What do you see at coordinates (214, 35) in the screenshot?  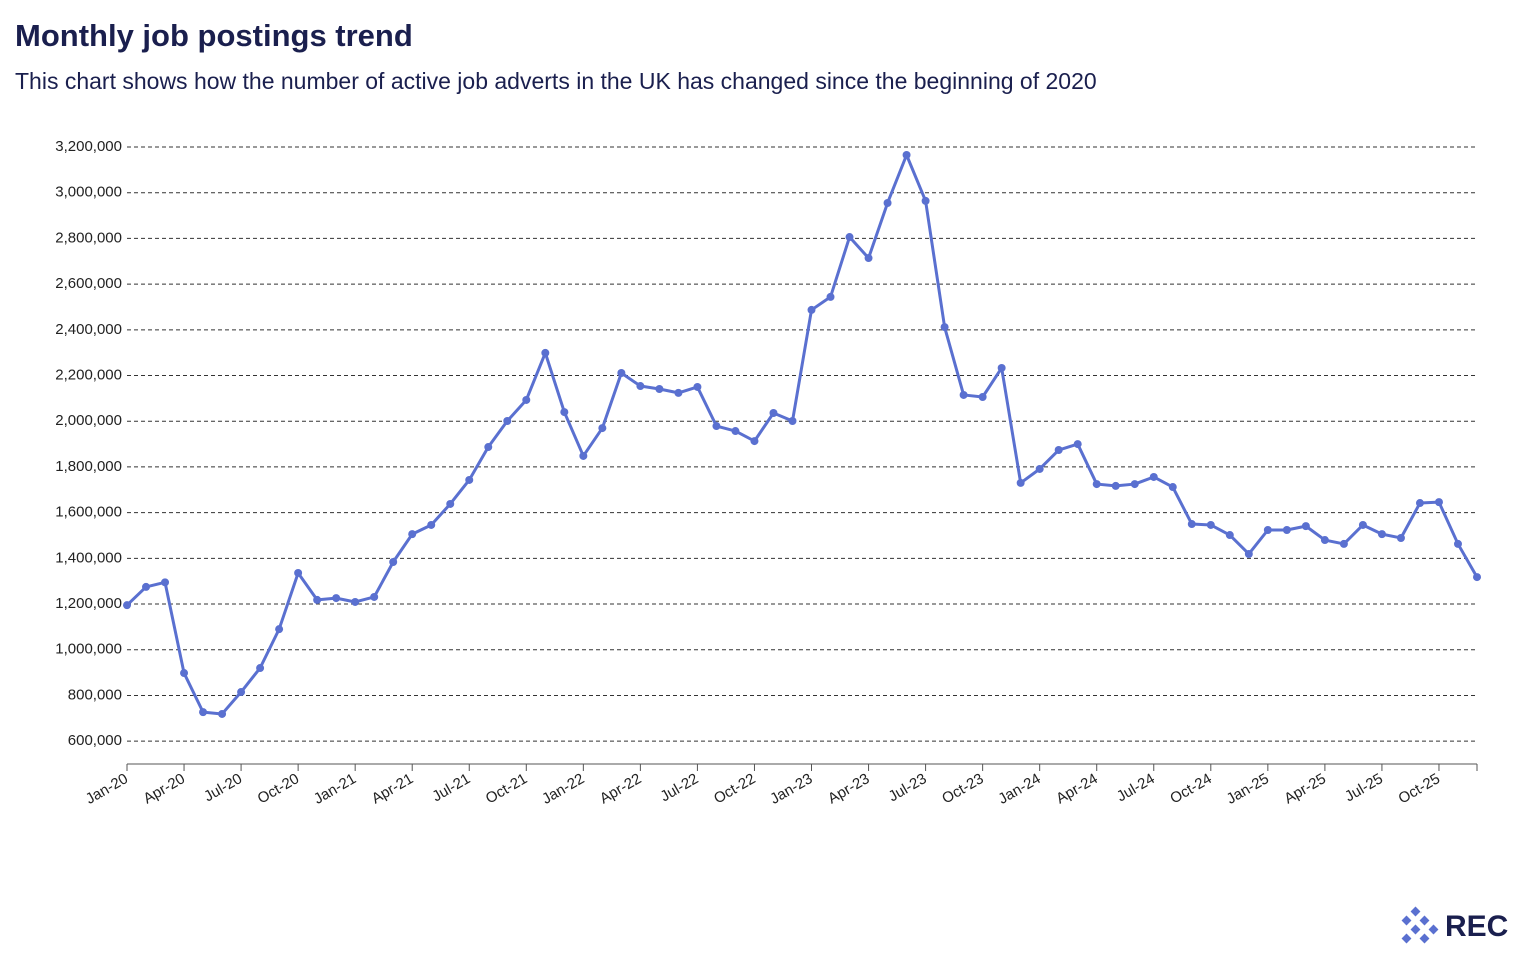 I see `chart-title: Monthly job postings trend` at bounding box center [214, 35].